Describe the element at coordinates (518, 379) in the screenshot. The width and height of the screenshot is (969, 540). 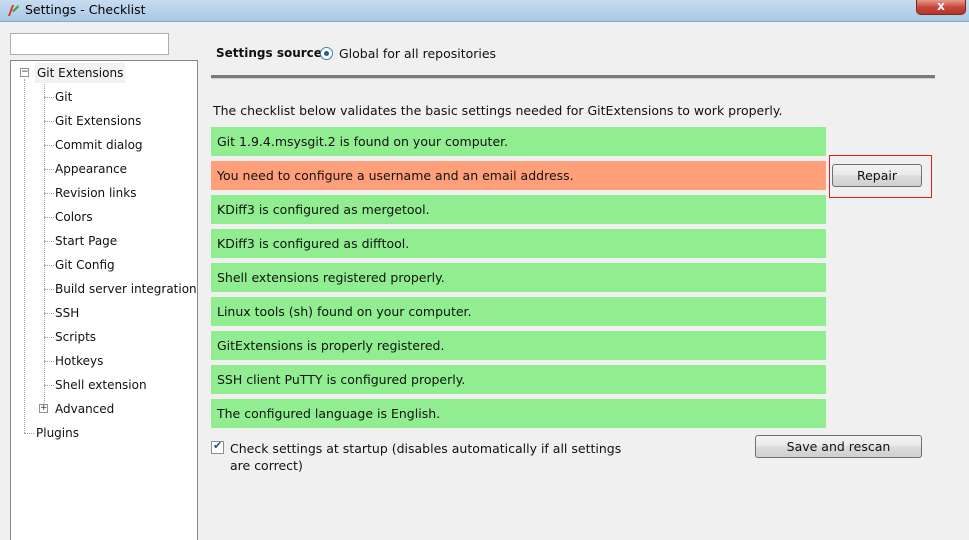
I see `check-ssh-client: SSH client PuTTY is configured properly.` at that location.